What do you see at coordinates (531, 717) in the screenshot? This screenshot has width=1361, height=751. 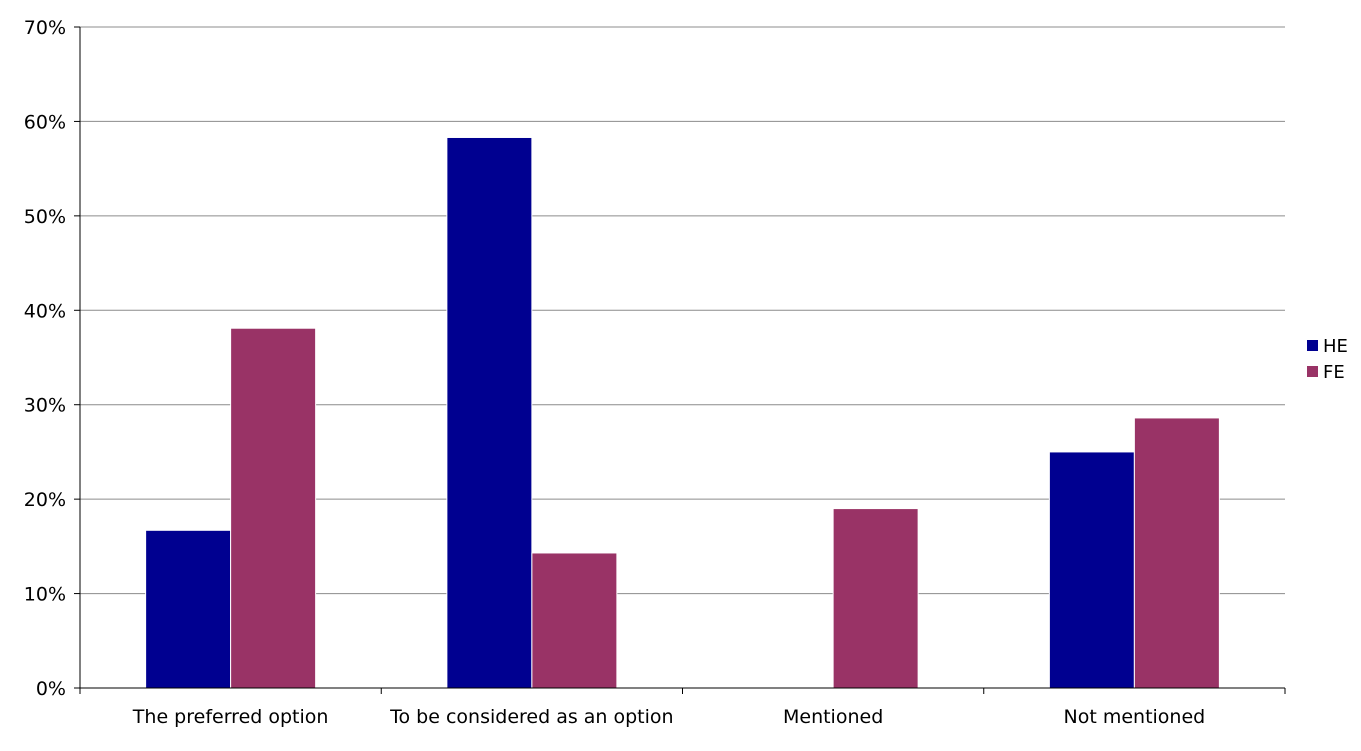 I see `x-category-label: To be considered as an option` at bounding box center [531, 717].